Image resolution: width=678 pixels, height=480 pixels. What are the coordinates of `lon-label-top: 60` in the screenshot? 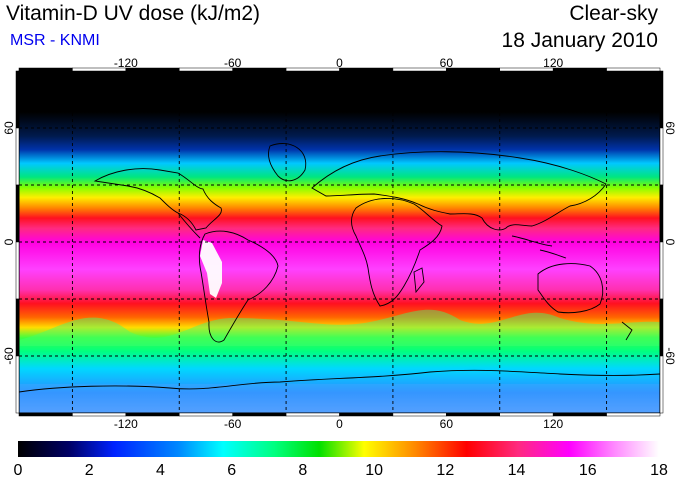 It's located at (447, 63).